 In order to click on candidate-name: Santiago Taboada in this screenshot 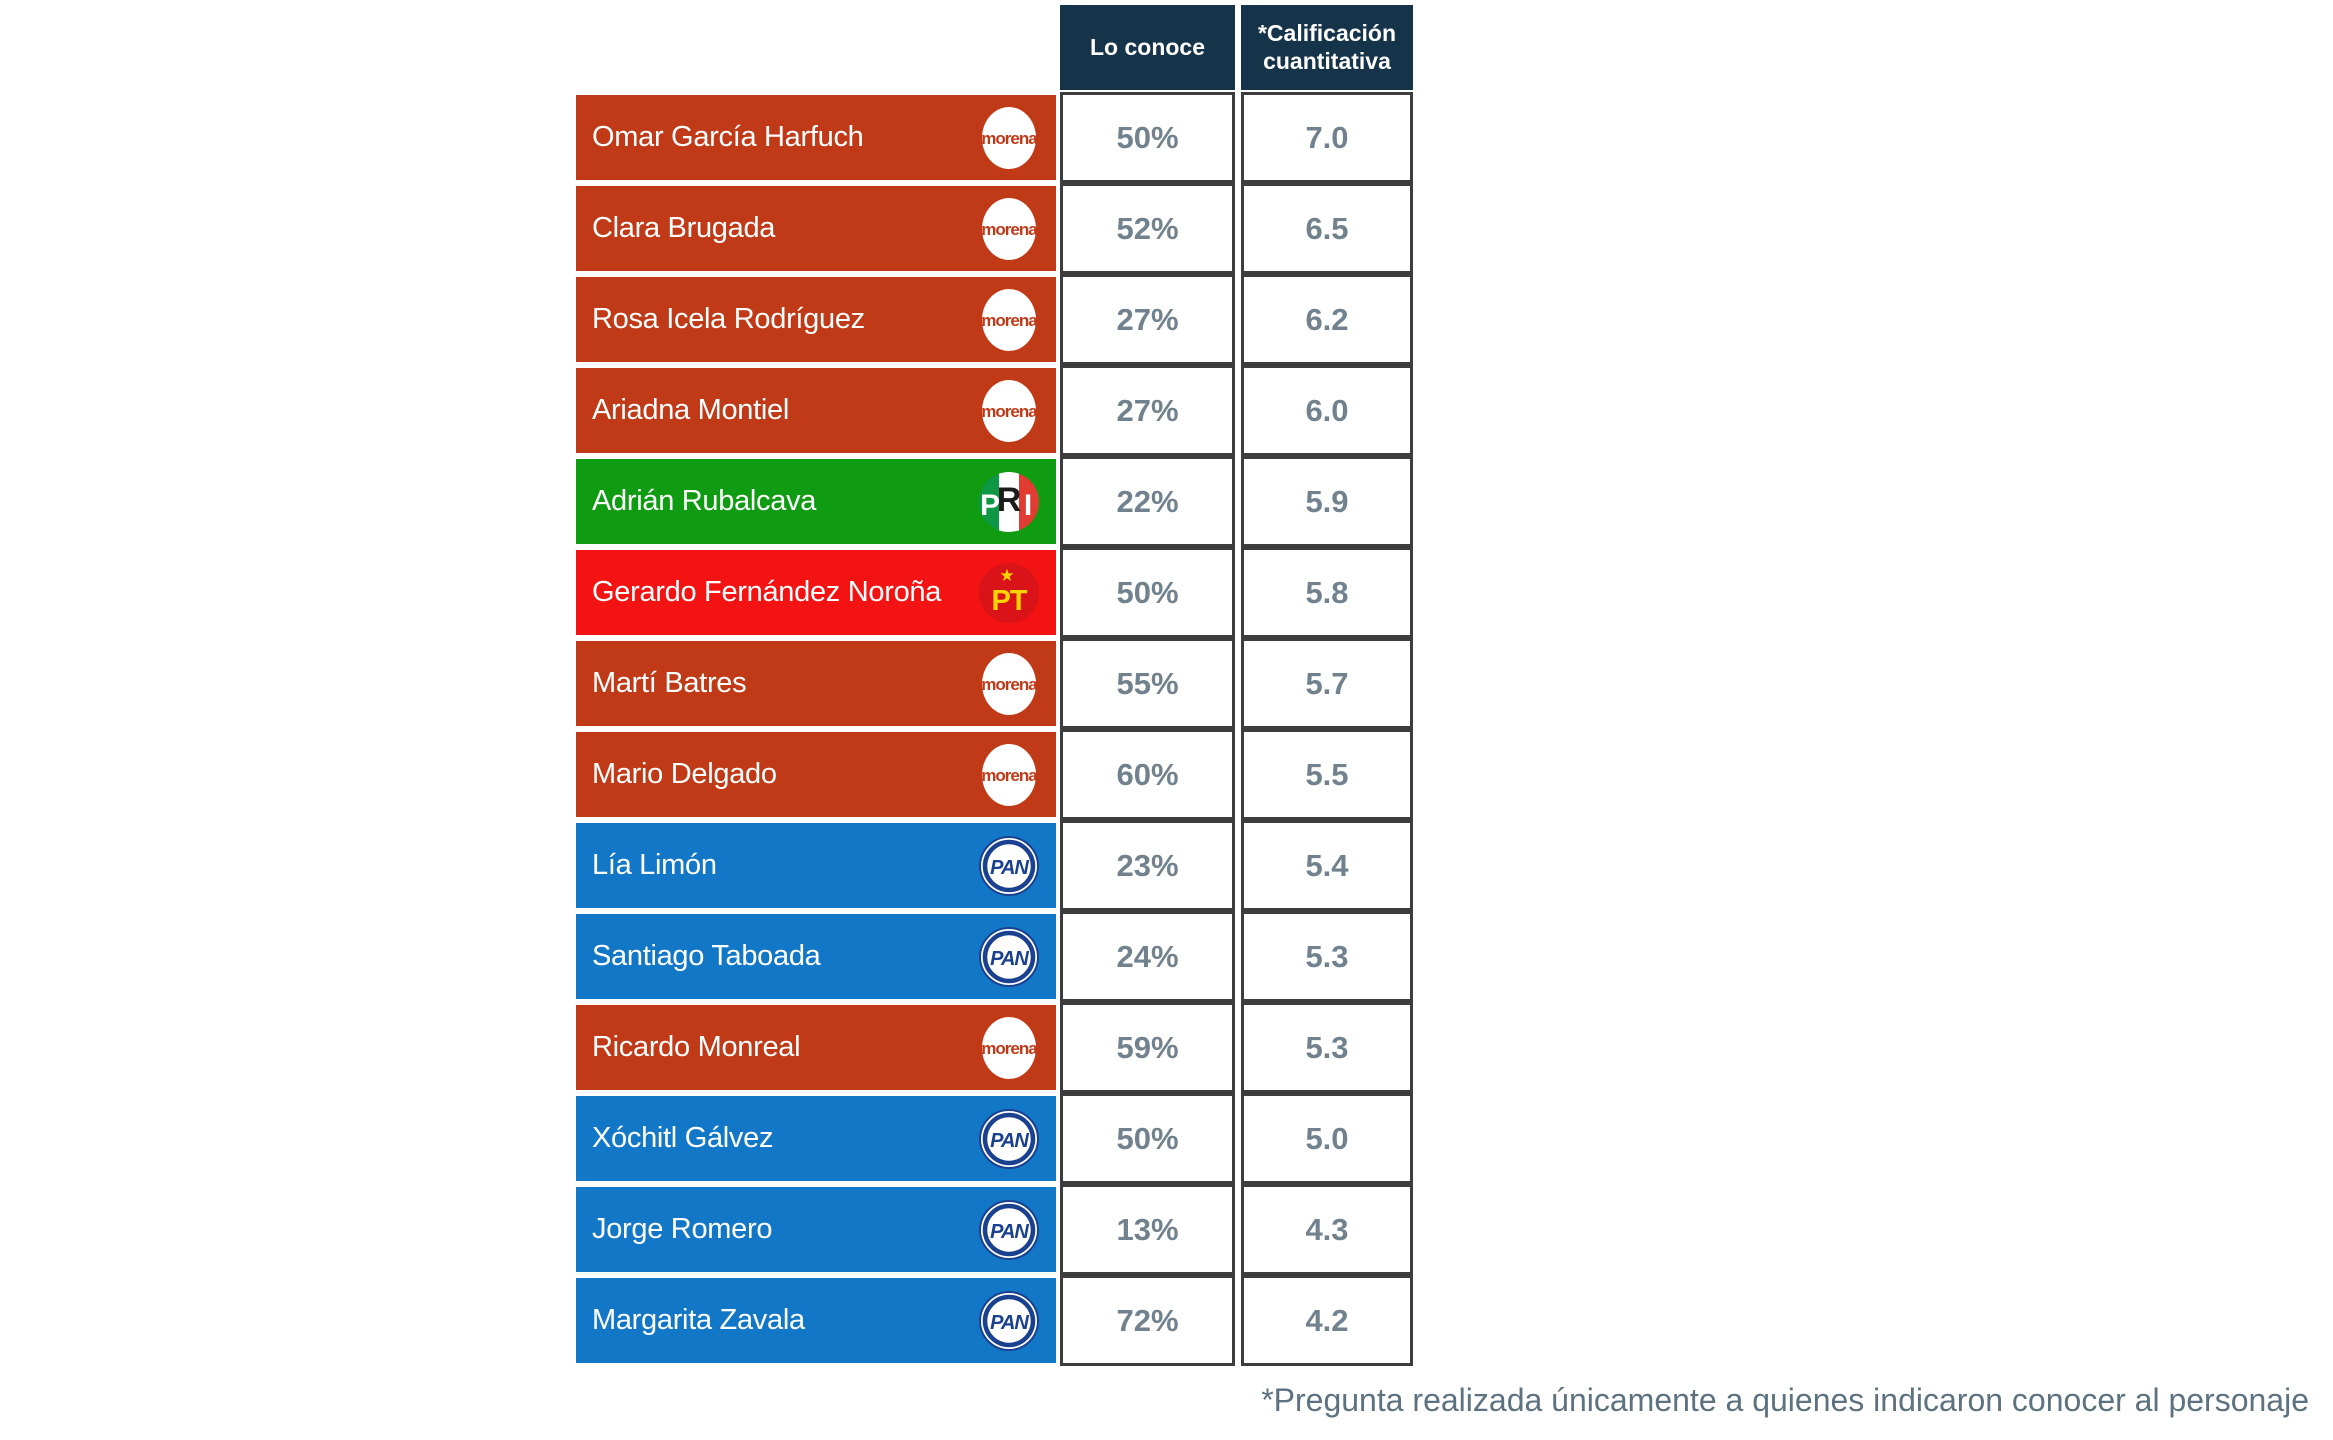, I will do `click(706, 956)`.